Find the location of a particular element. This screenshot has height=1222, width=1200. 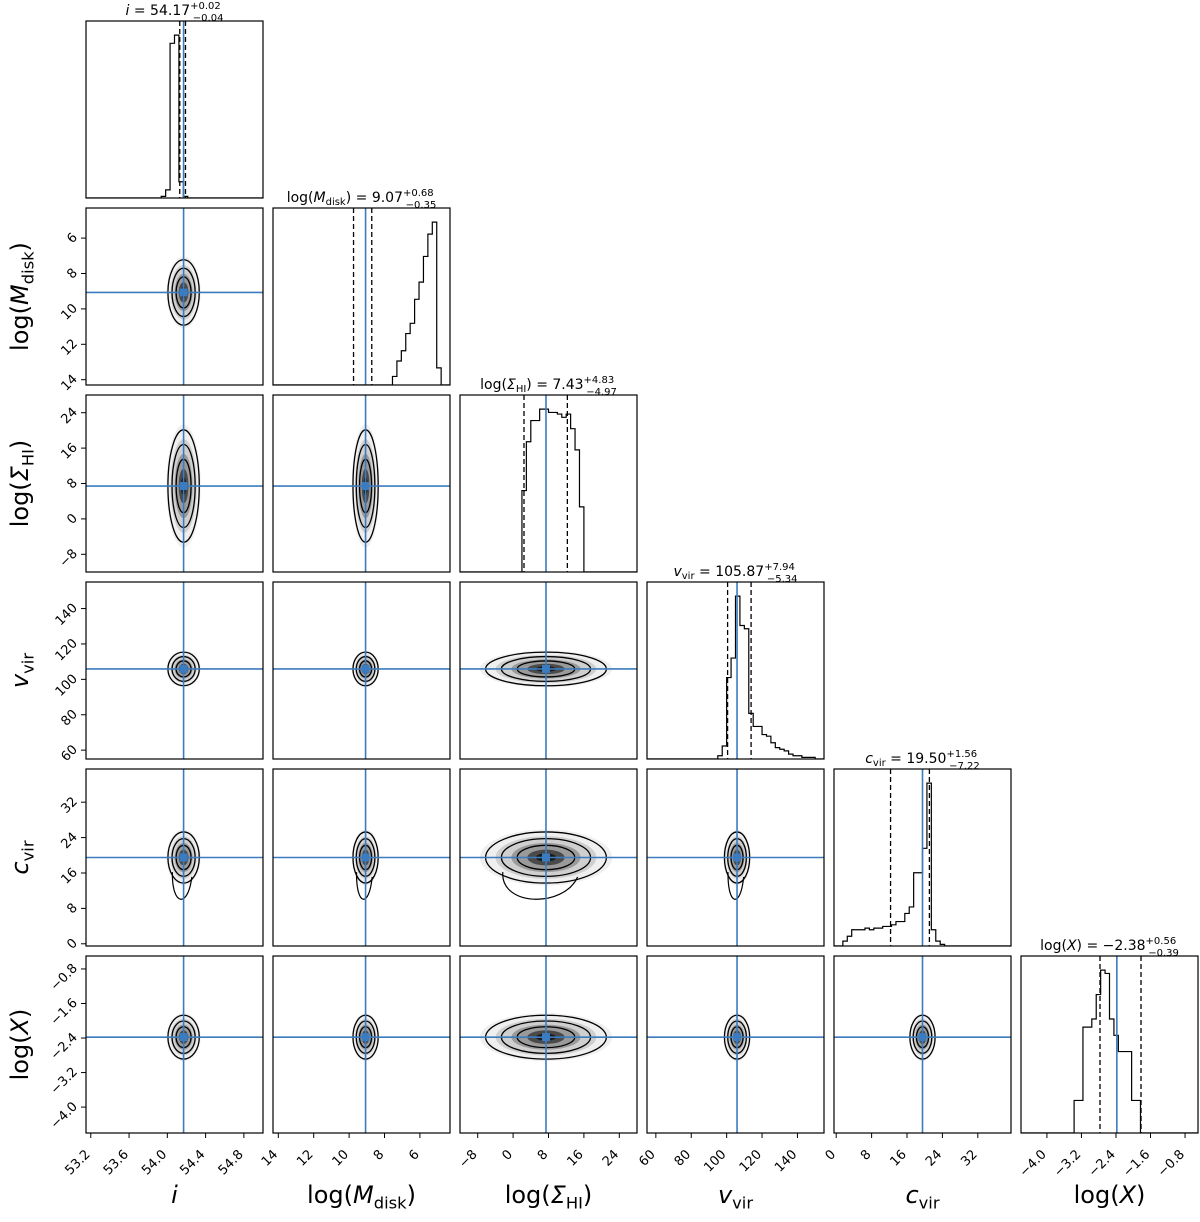

panel-i-hist: i = 54.17+0.02 −0.04 is located at coordinates (174, 100).